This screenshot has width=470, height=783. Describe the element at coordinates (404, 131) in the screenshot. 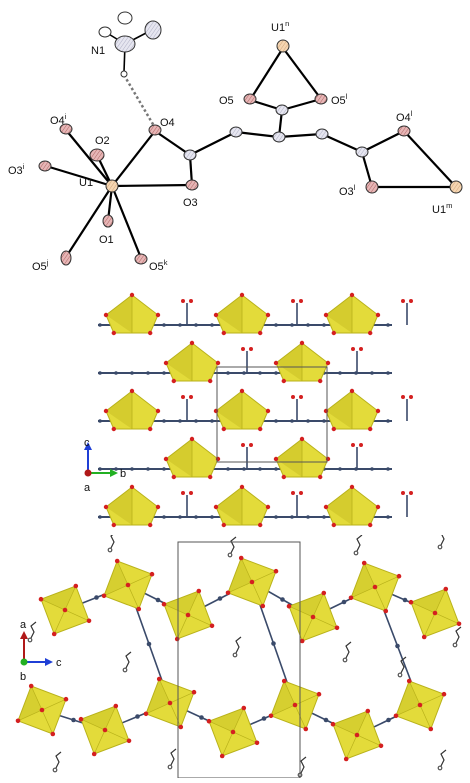

I see `atom-o4l` at that location.